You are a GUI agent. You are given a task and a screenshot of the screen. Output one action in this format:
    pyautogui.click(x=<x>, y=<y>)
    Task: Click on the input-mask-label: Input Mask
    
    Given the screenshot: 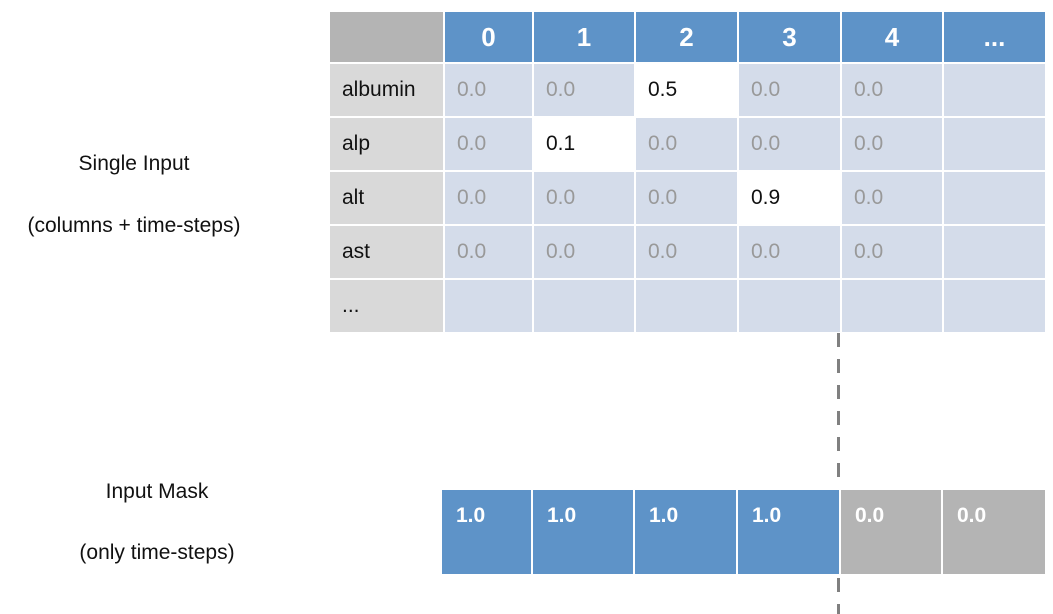 What is the action you would take?
    pyautogui.click(x=157, y=491)
    